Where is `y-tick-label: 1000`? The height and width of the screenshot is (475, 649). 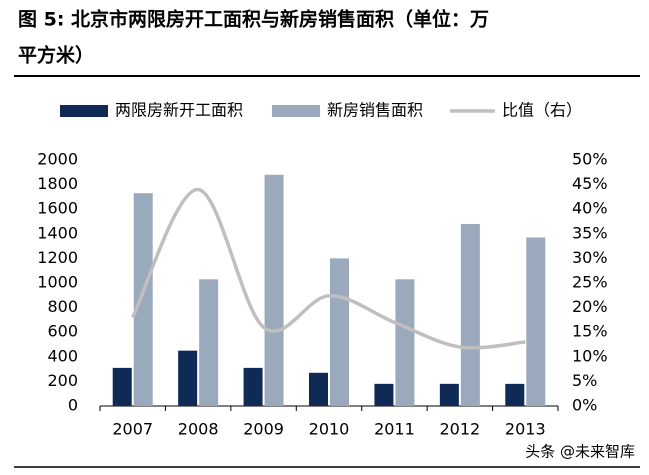 y-tick-label: 1000 is located at coordinates (57, 282).